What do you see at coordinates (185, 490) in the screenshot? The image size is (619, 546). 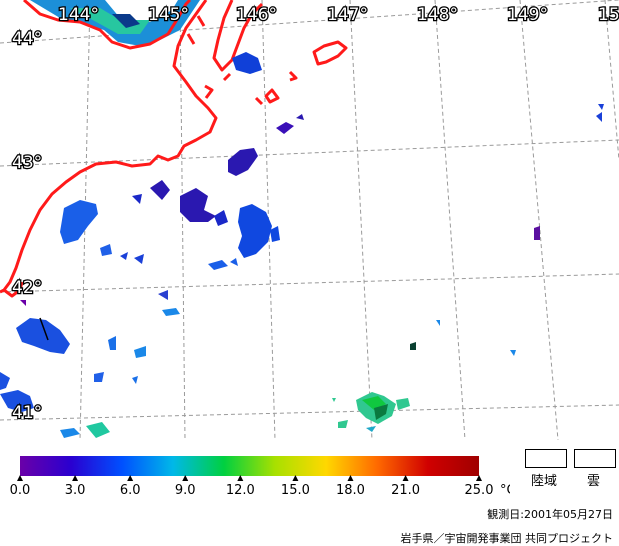 I see `colorbar-tick-label: 9.0` at bounding box center [185, 490].